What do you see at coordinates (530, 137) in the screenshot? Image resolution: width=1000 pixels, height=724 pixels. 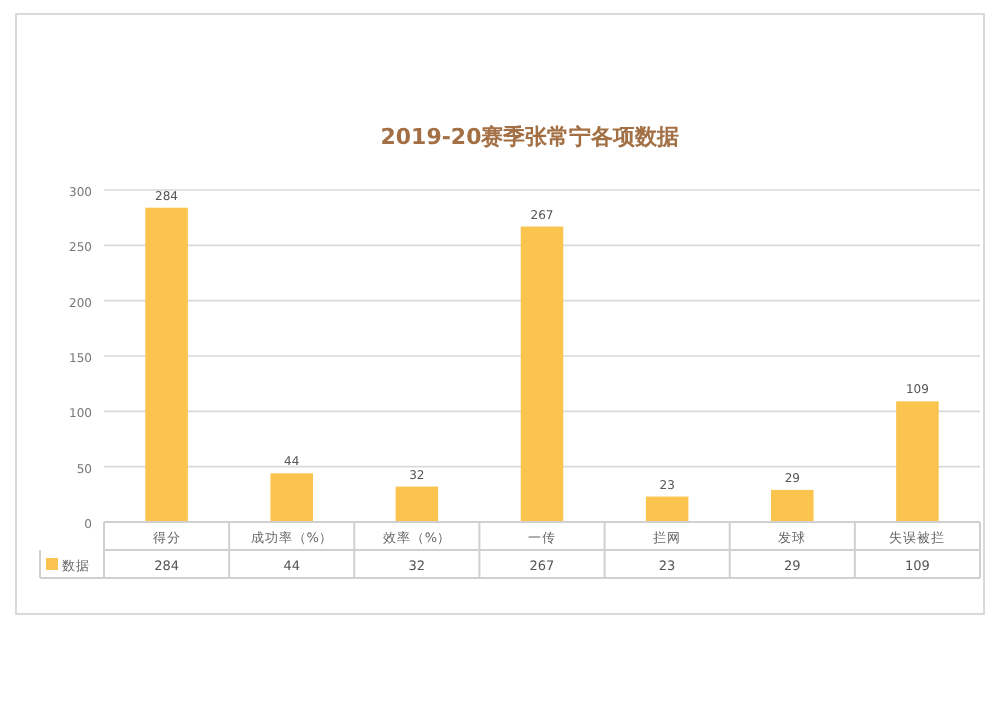 I see `chart-title: 2019-20赛季张常宁各项数据` at bounding box center [530, 137].